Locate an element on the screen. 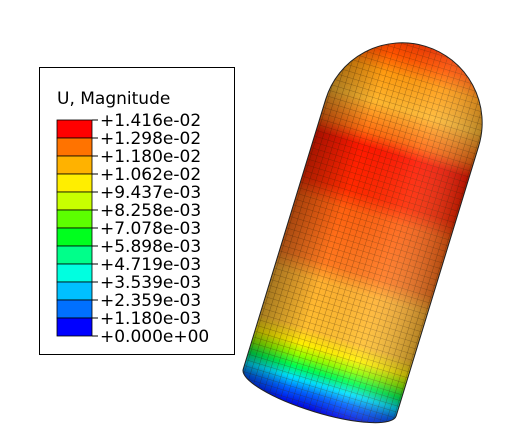 The height and width of the screenshot is (439, 516). legend-label: +1.416e-02 is located at coordinates (150, 121).